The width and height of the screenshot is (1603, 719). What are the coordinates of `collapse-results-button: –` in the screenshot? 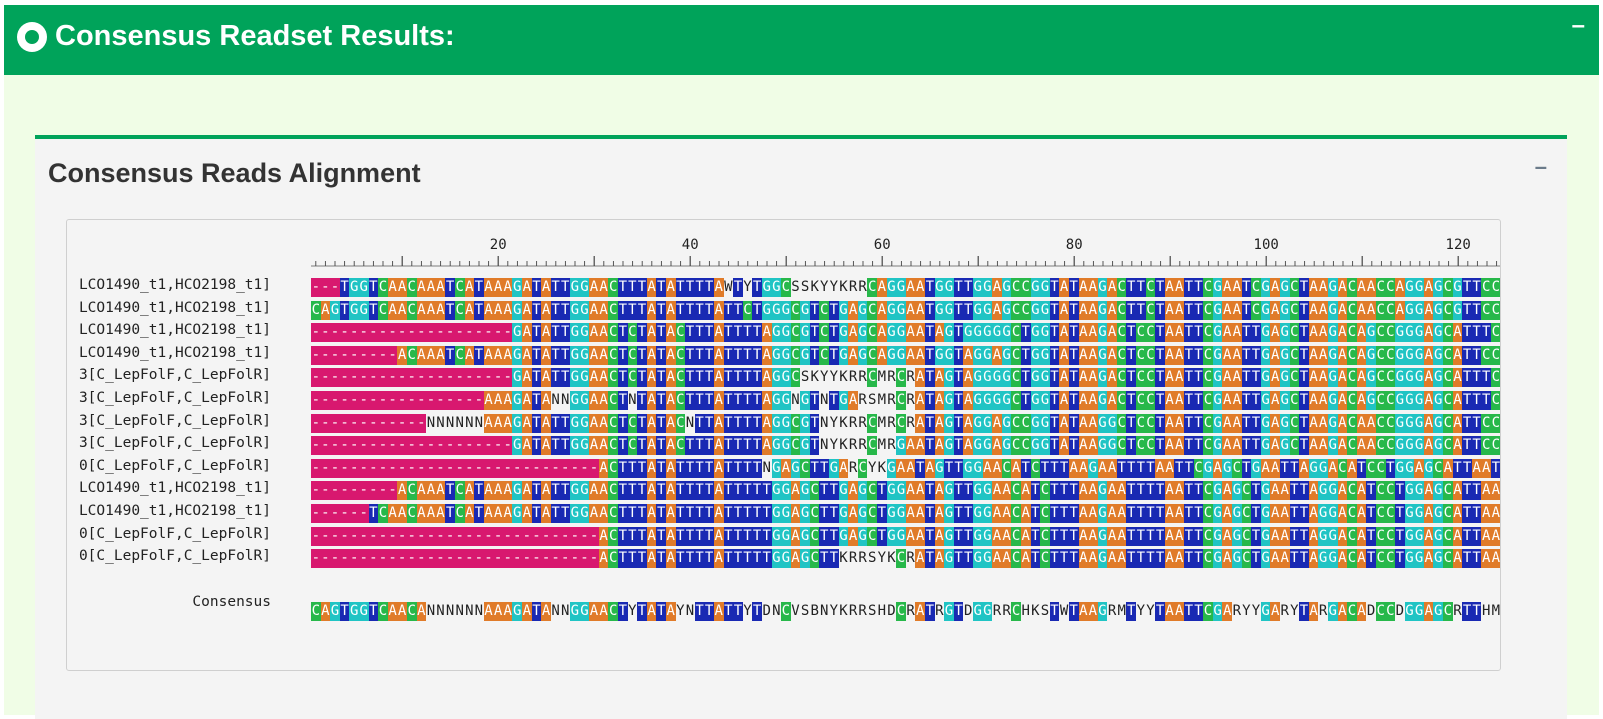 It's located at (1578, 25).